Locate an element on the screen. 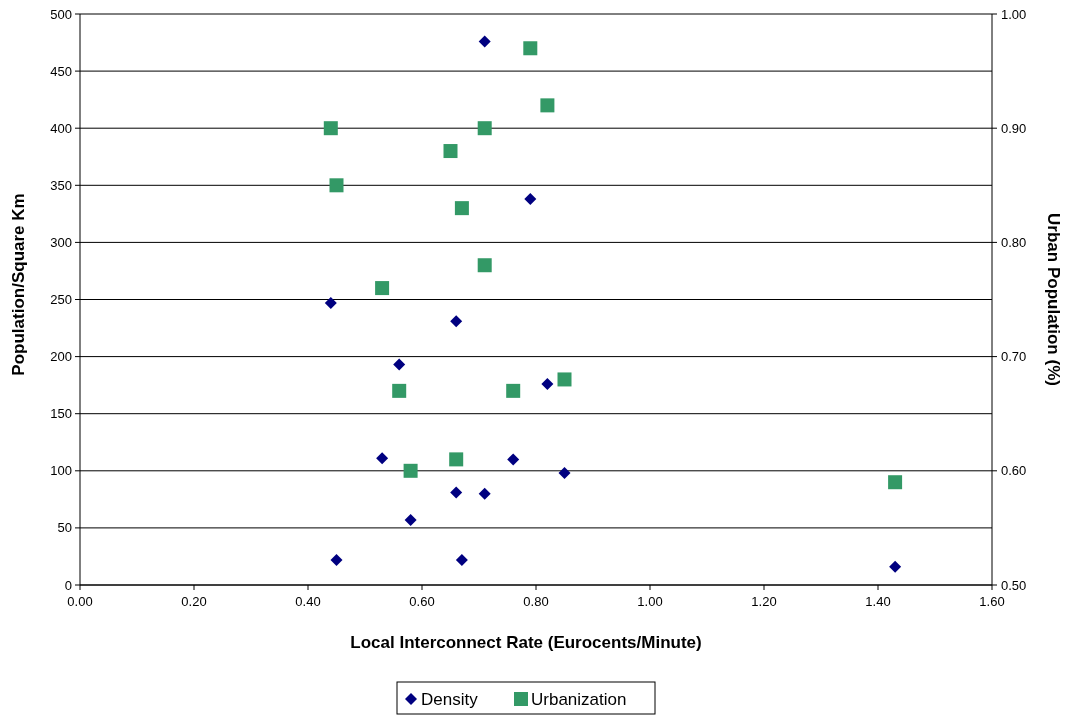 This screenshot has height=715, width=1068. x-tick-label: 0.40 is located at coordinates (308, 601).